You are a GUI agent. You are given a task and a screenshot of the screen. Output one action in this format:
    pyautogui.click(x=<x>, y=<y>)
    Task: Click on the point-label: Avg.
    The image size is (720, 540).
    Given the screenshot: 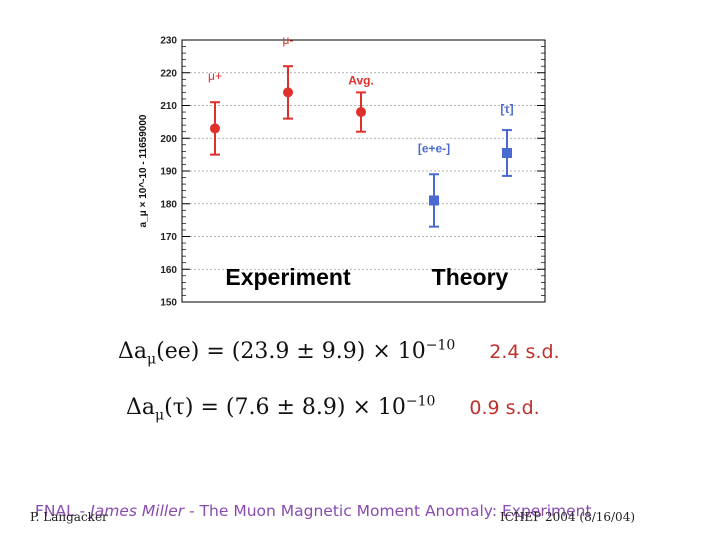 What is the action you would take?
    pyautogui.click(x=361, y=80)
    